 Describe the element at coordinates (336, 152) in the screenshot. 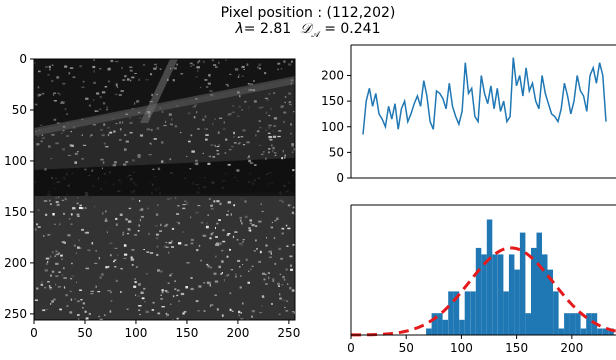

I see `line-y-tick-label: 50` at that location.